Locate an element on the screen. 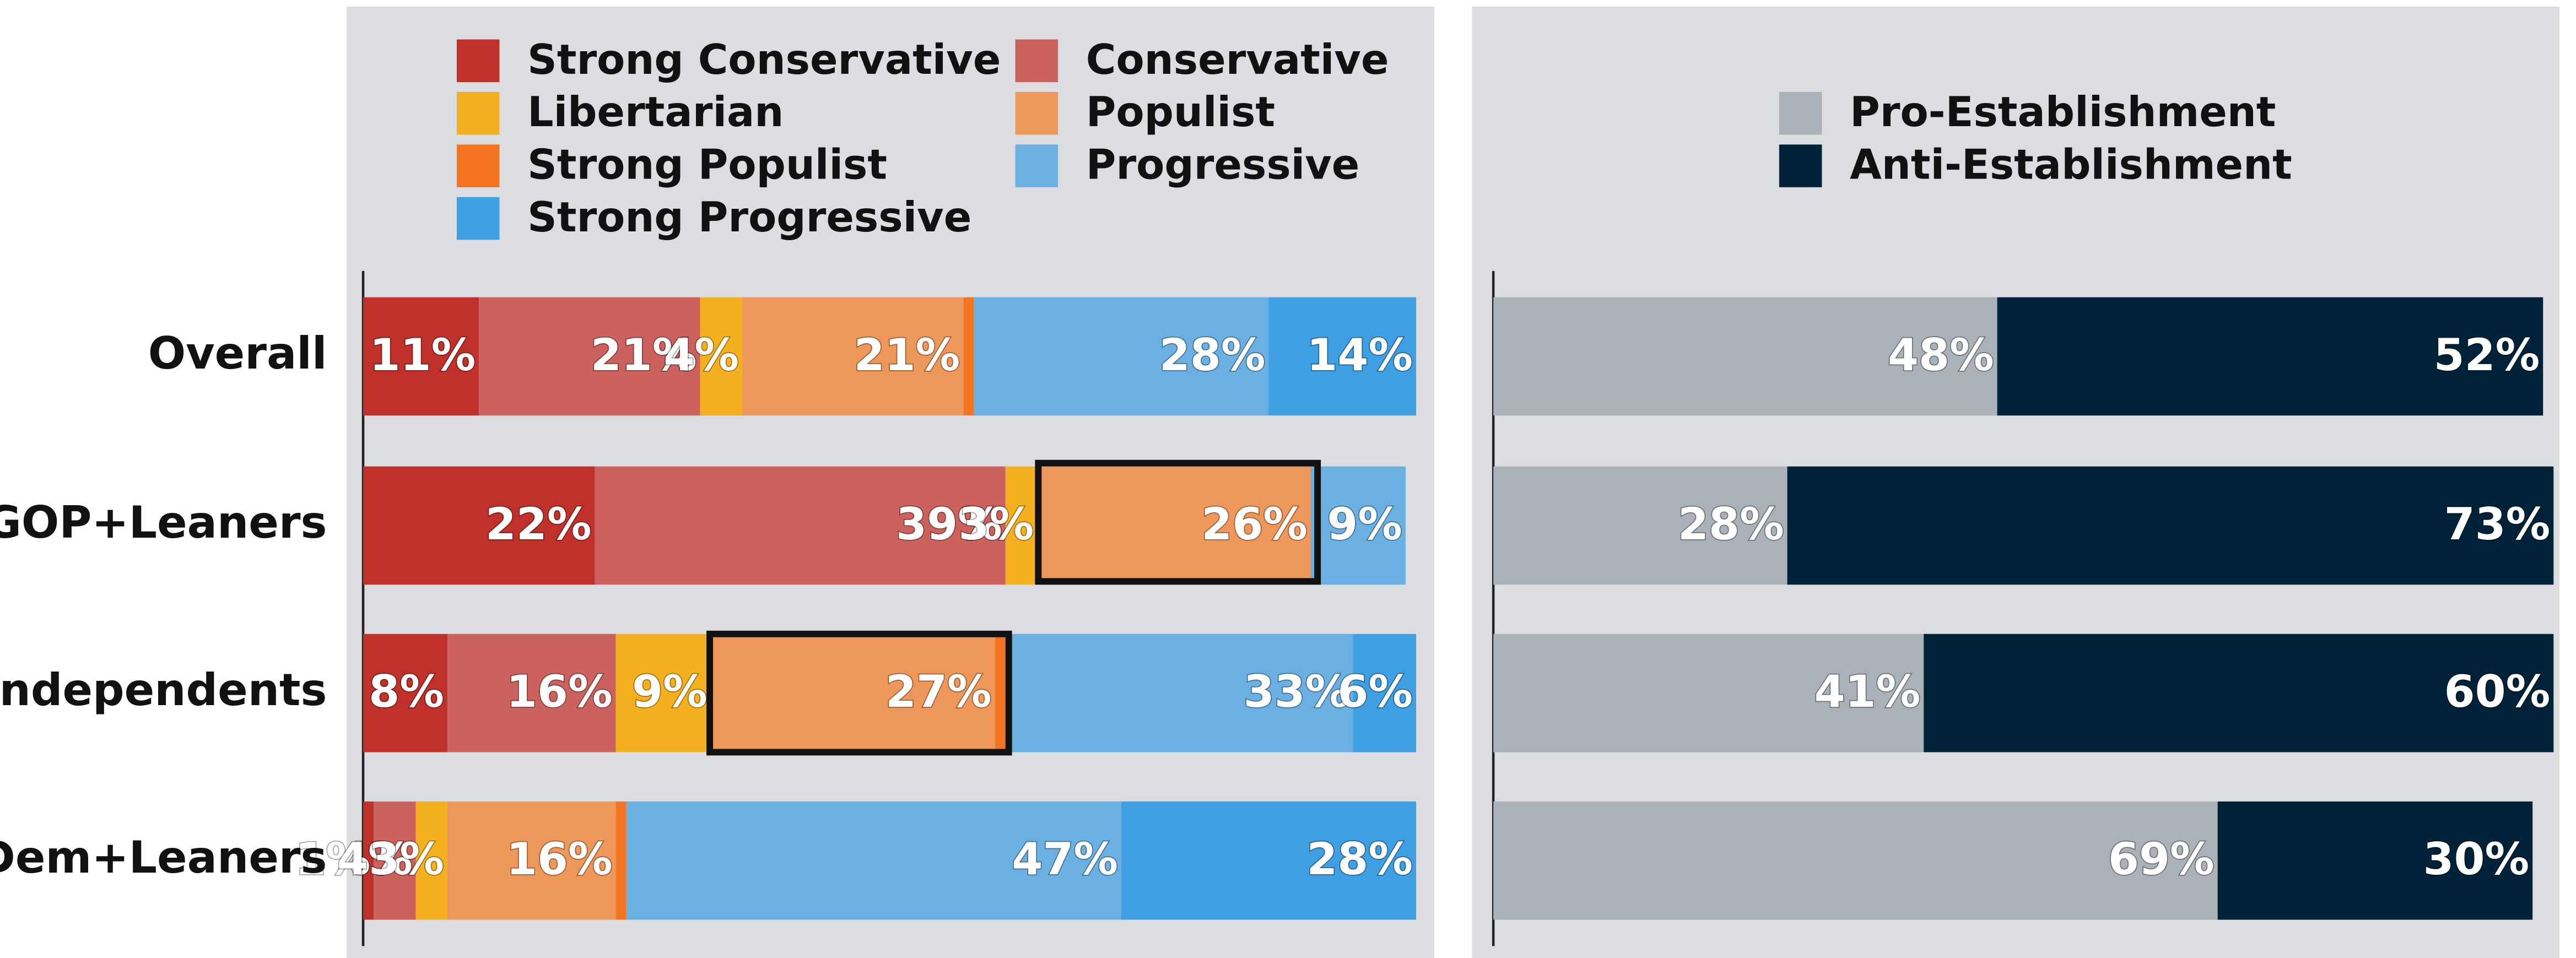 The width and height of the screenshot is (2576, 958). data-label: 27% is located at coordinates (938, 691).